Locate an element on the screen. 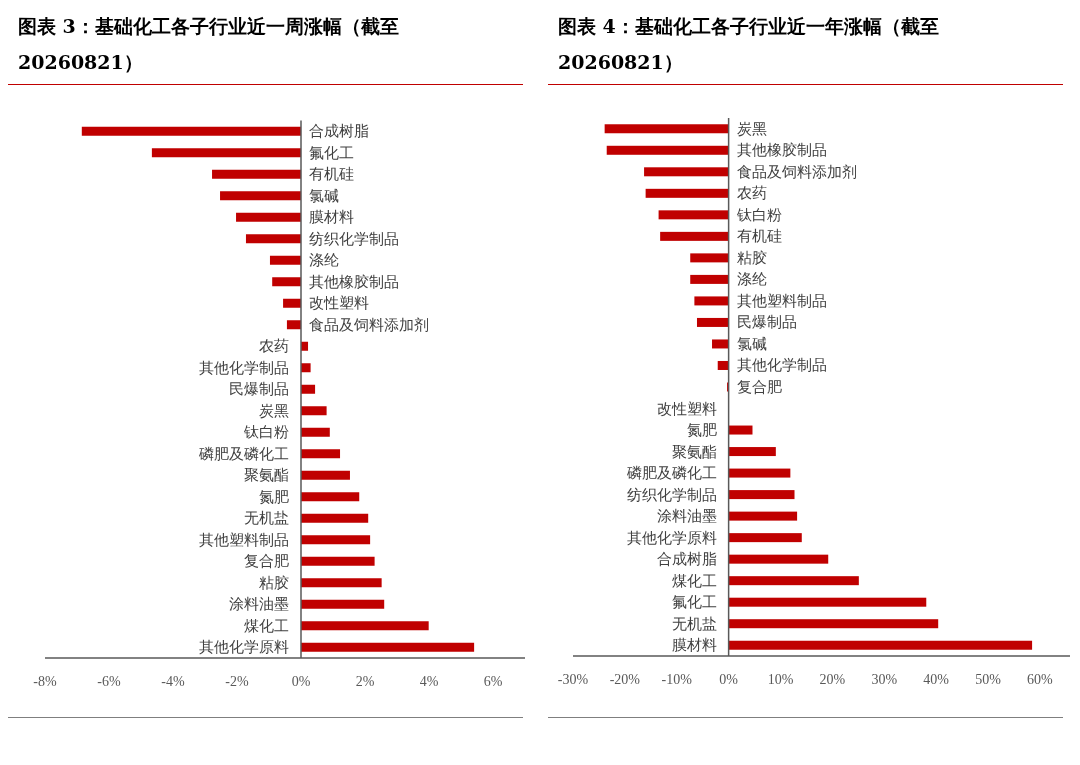 The width and height of the screenshot is (1080, 765). chart-title: 图表 3：基础化工各子行业近一周涨幅（截至20260821） is located at coordinates (209, 44).